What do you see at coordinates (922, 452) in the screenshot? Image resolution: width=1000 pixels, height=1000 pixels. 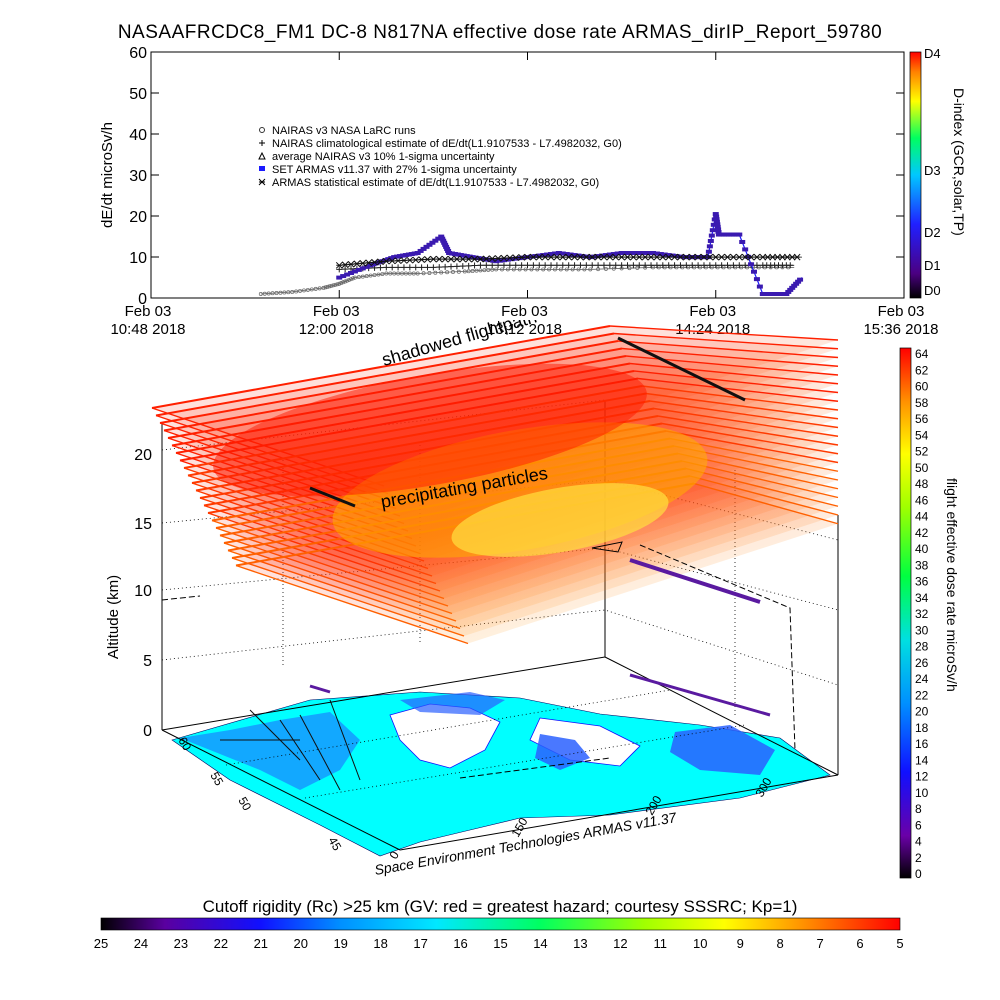 I see `dose-colorbar-tick: 52` at bounding box center [922, 452].